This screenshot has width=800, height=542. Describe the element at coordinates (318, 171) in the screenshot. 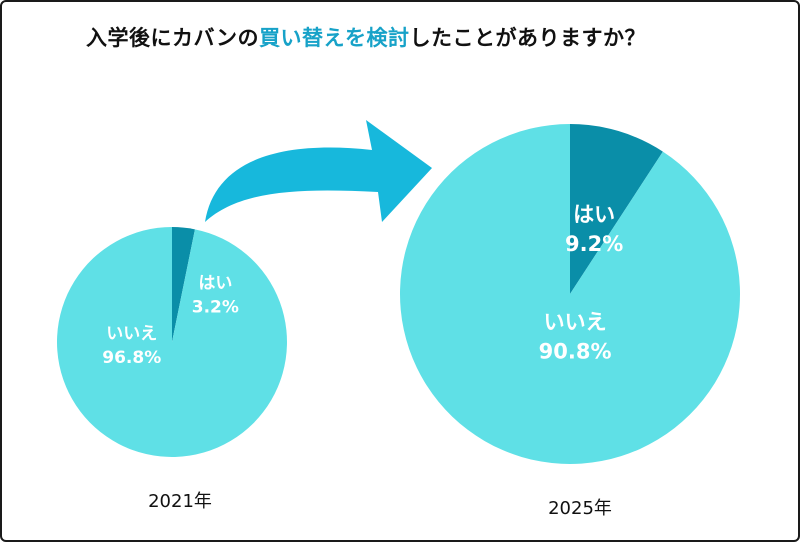

I see `curved-arrow` at that location.